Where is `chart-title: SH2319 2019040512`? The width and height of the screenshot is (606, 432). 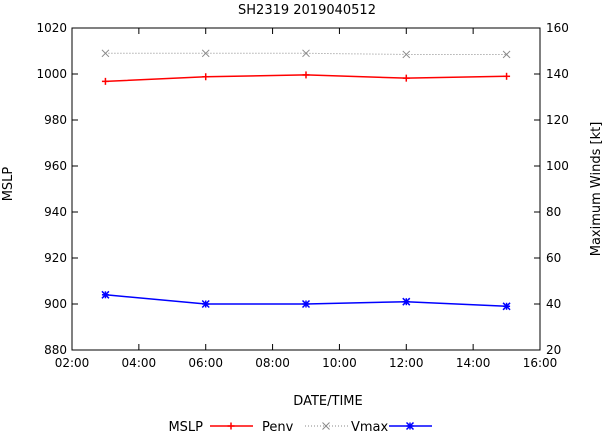
chart-title: SH2319 2019040512 is located at coordinates (307, 10).